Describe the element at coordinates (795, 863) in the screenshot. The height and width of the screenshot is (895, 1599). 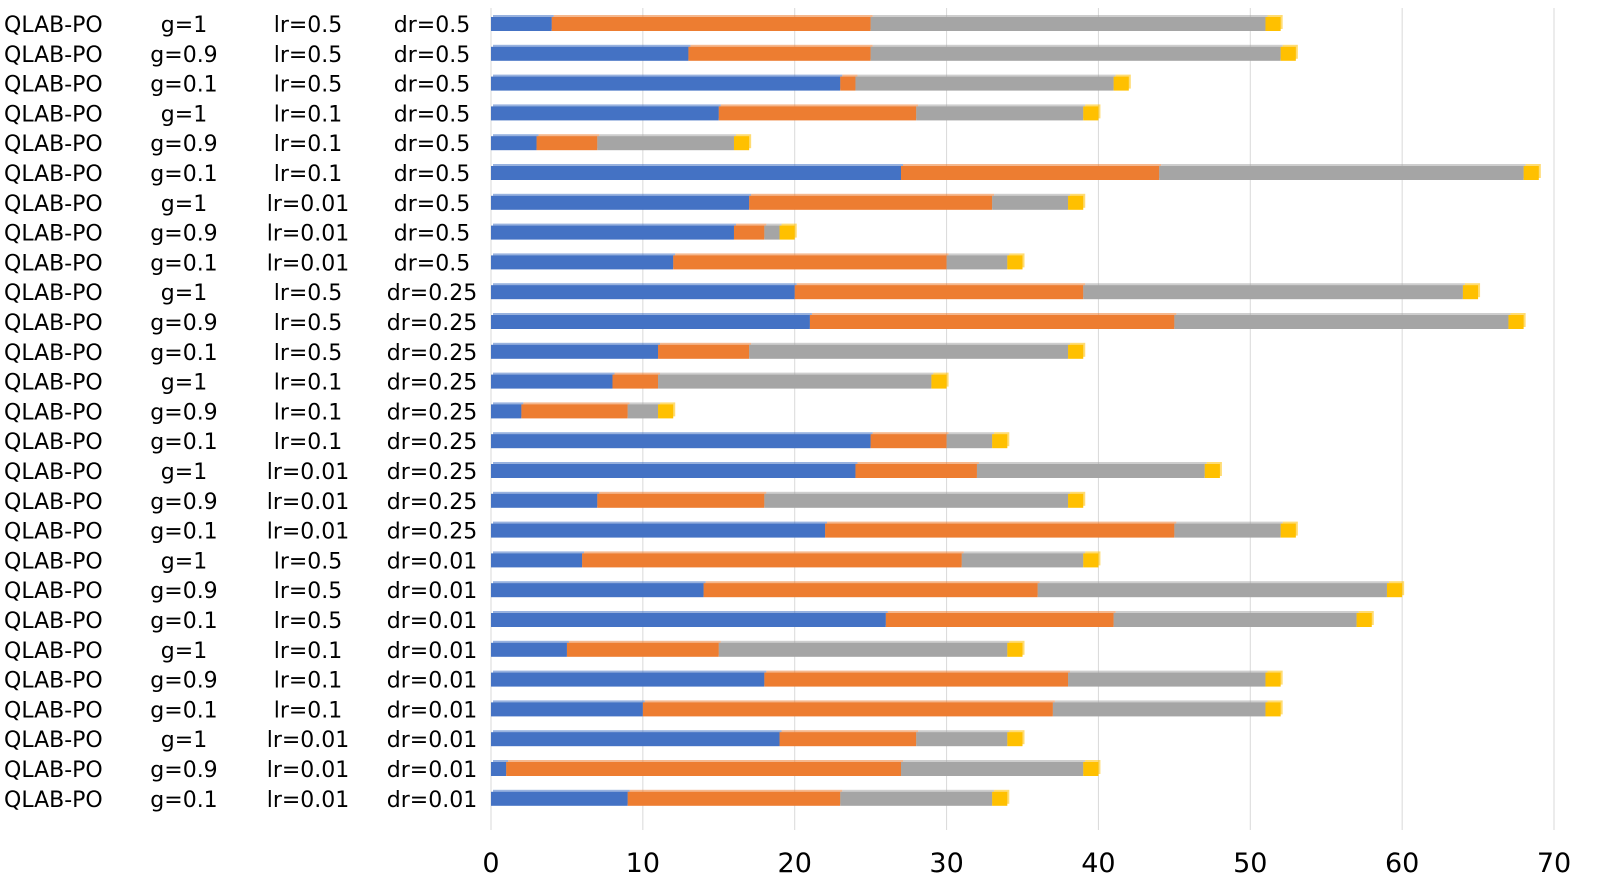
I see `x-tick-label: 20` at that location.